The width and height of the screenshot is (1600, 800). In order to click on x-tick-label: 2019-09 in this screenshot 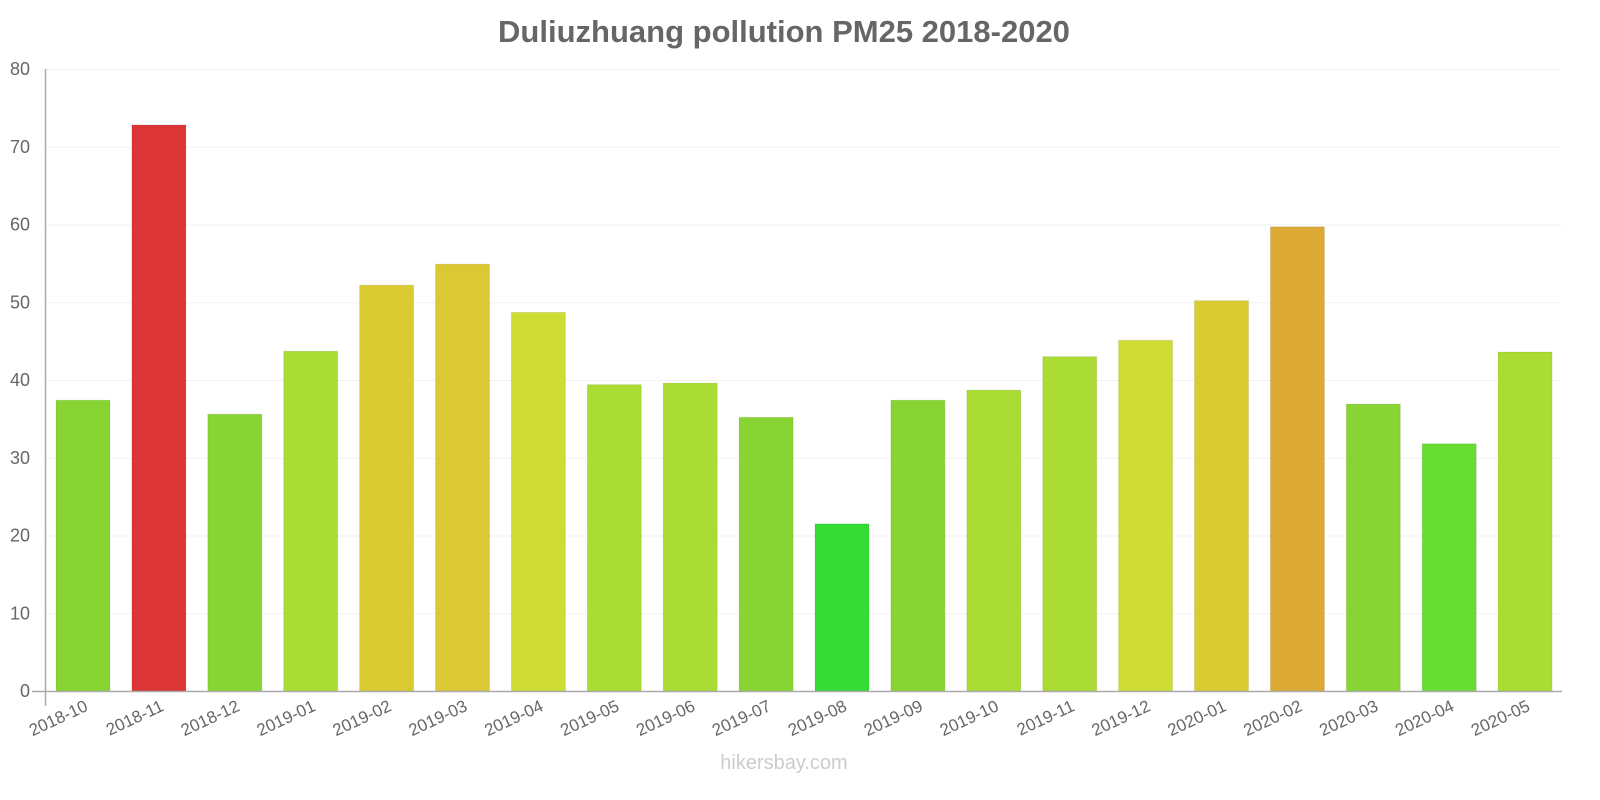, I will do `click(893, 718)`.